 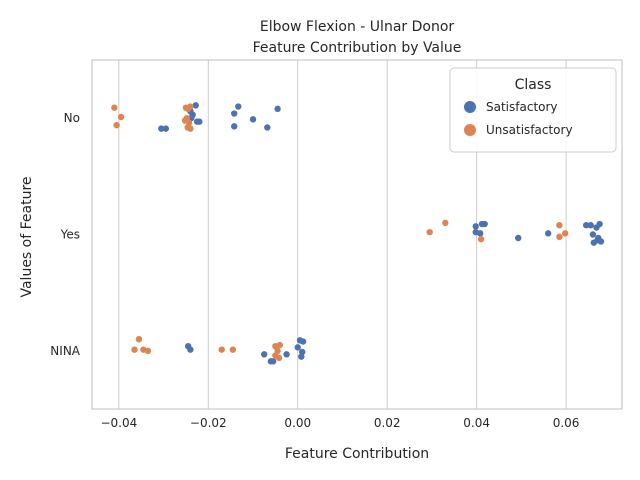 What do you see at coordinates (470, 130) in the screenshot?
I see `legend-marker-unsatisfactory` at bounding box center [470, 130].